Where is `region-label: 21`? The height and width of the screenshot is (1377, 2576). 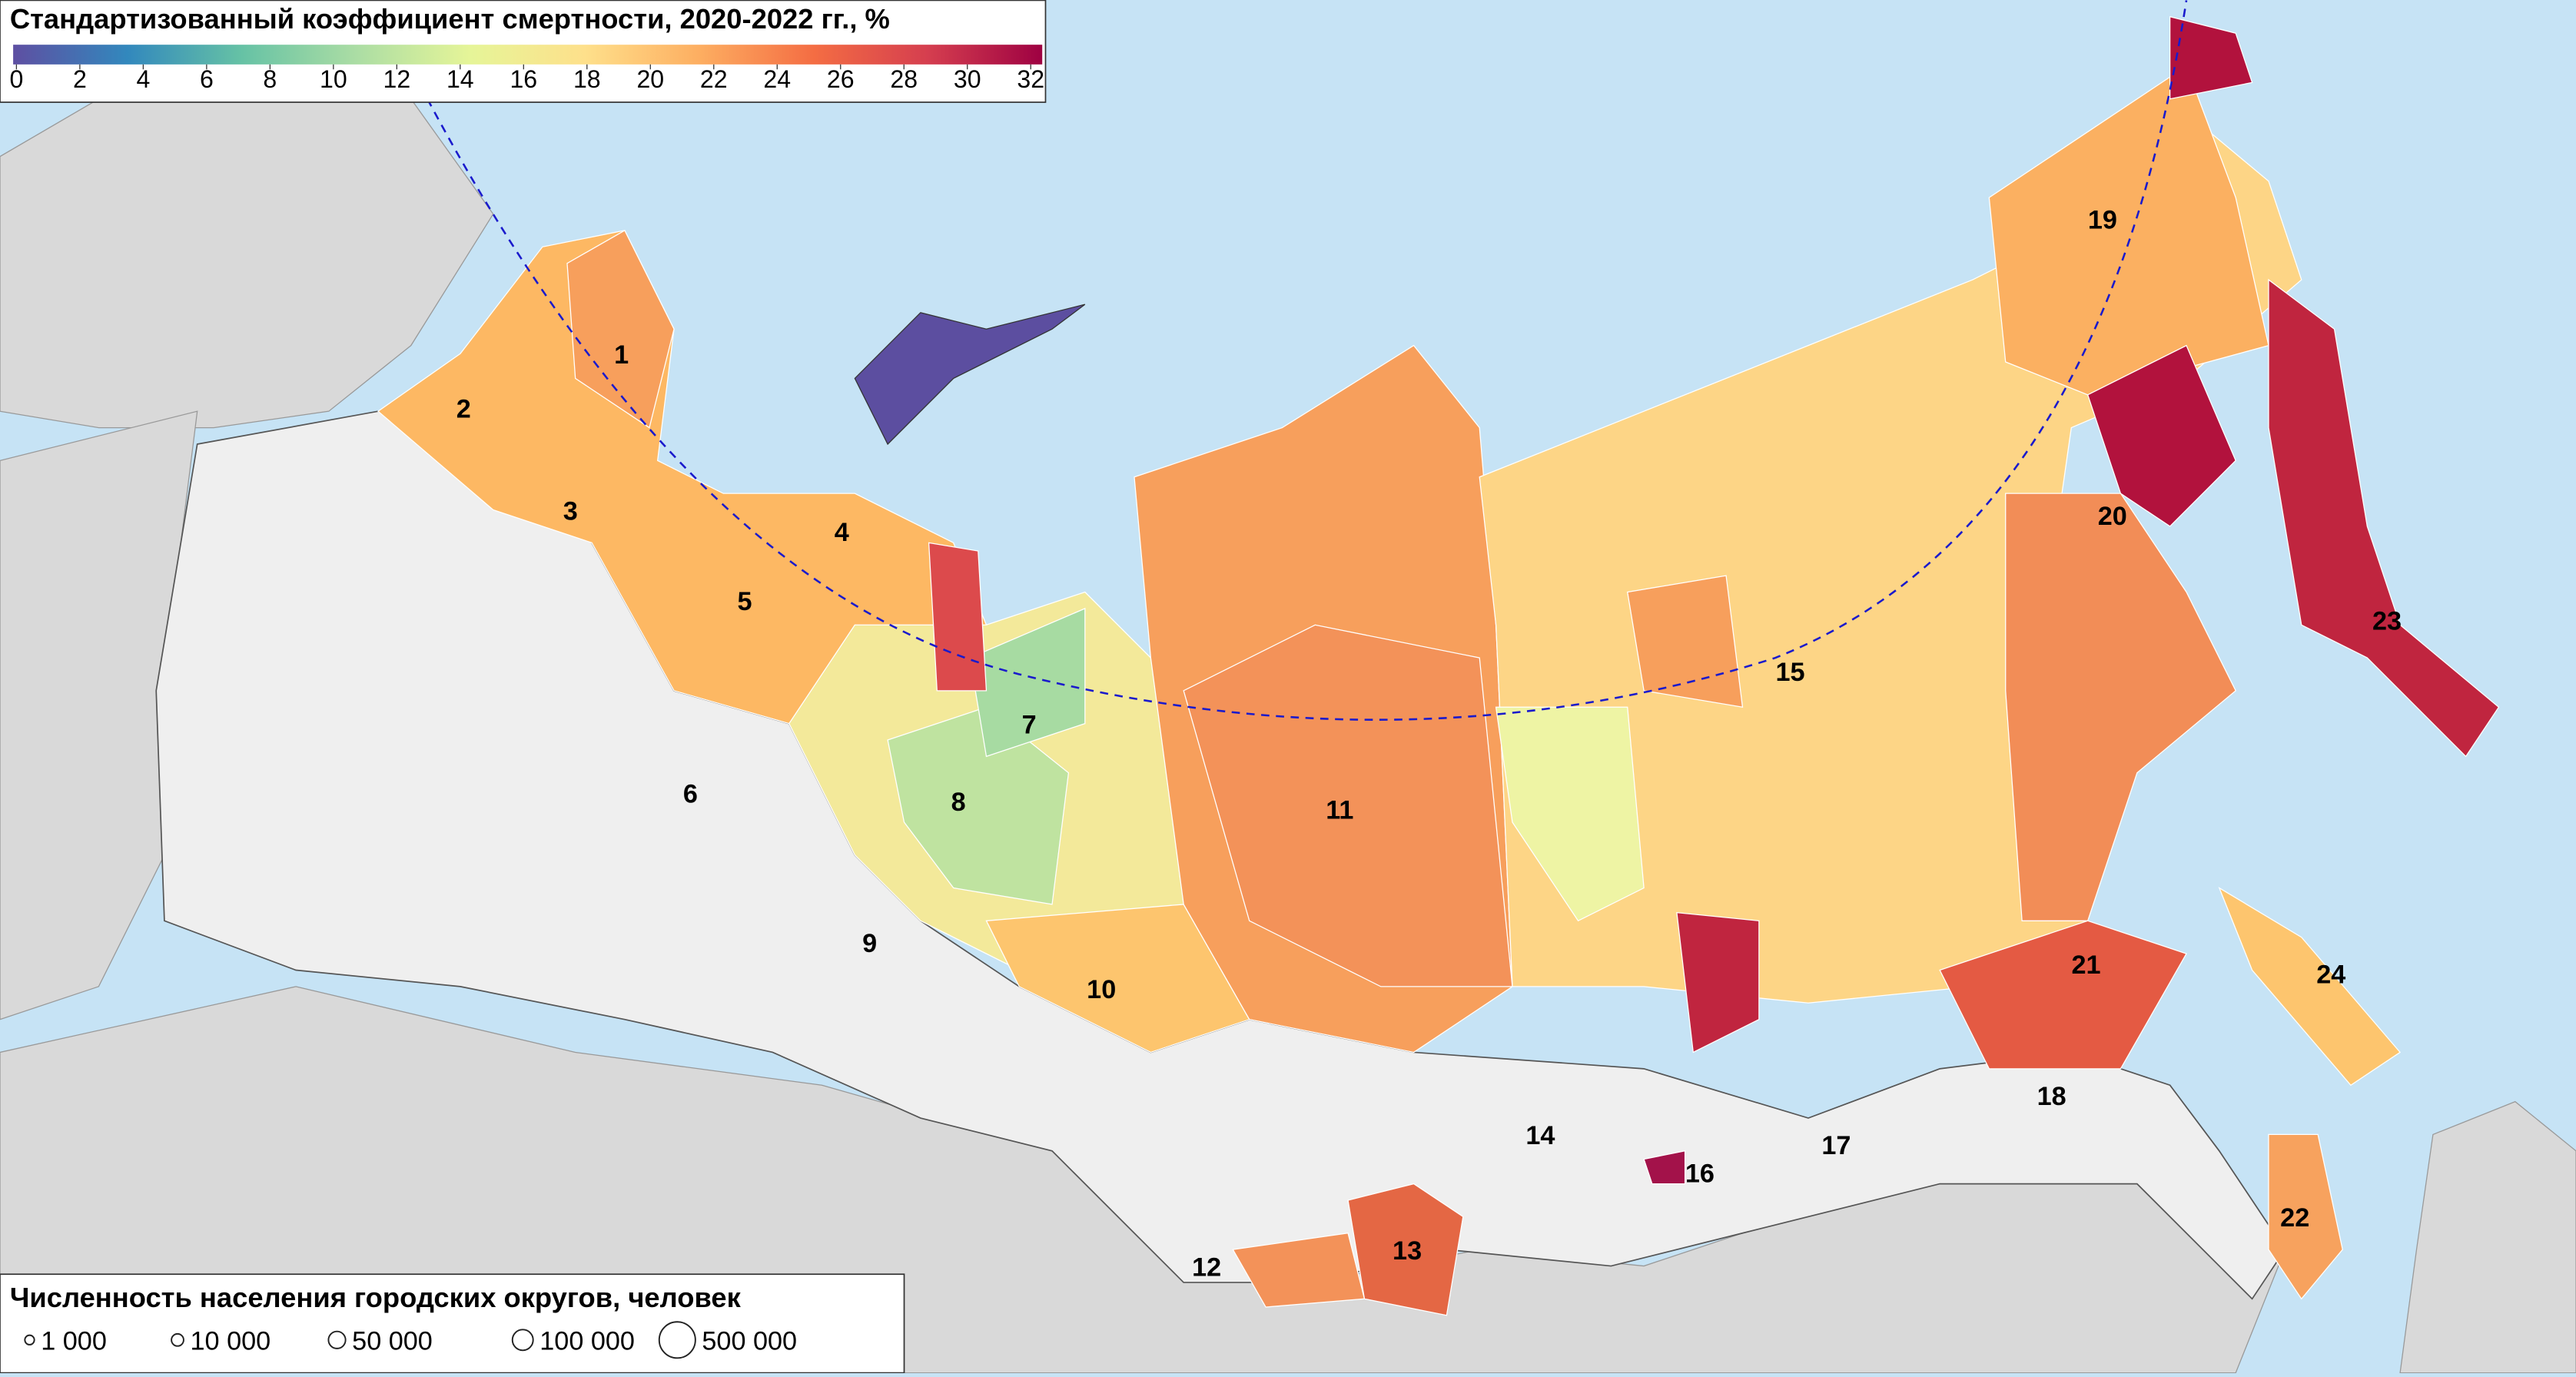 region-label: 21 is located at coordinates (2086, 965).